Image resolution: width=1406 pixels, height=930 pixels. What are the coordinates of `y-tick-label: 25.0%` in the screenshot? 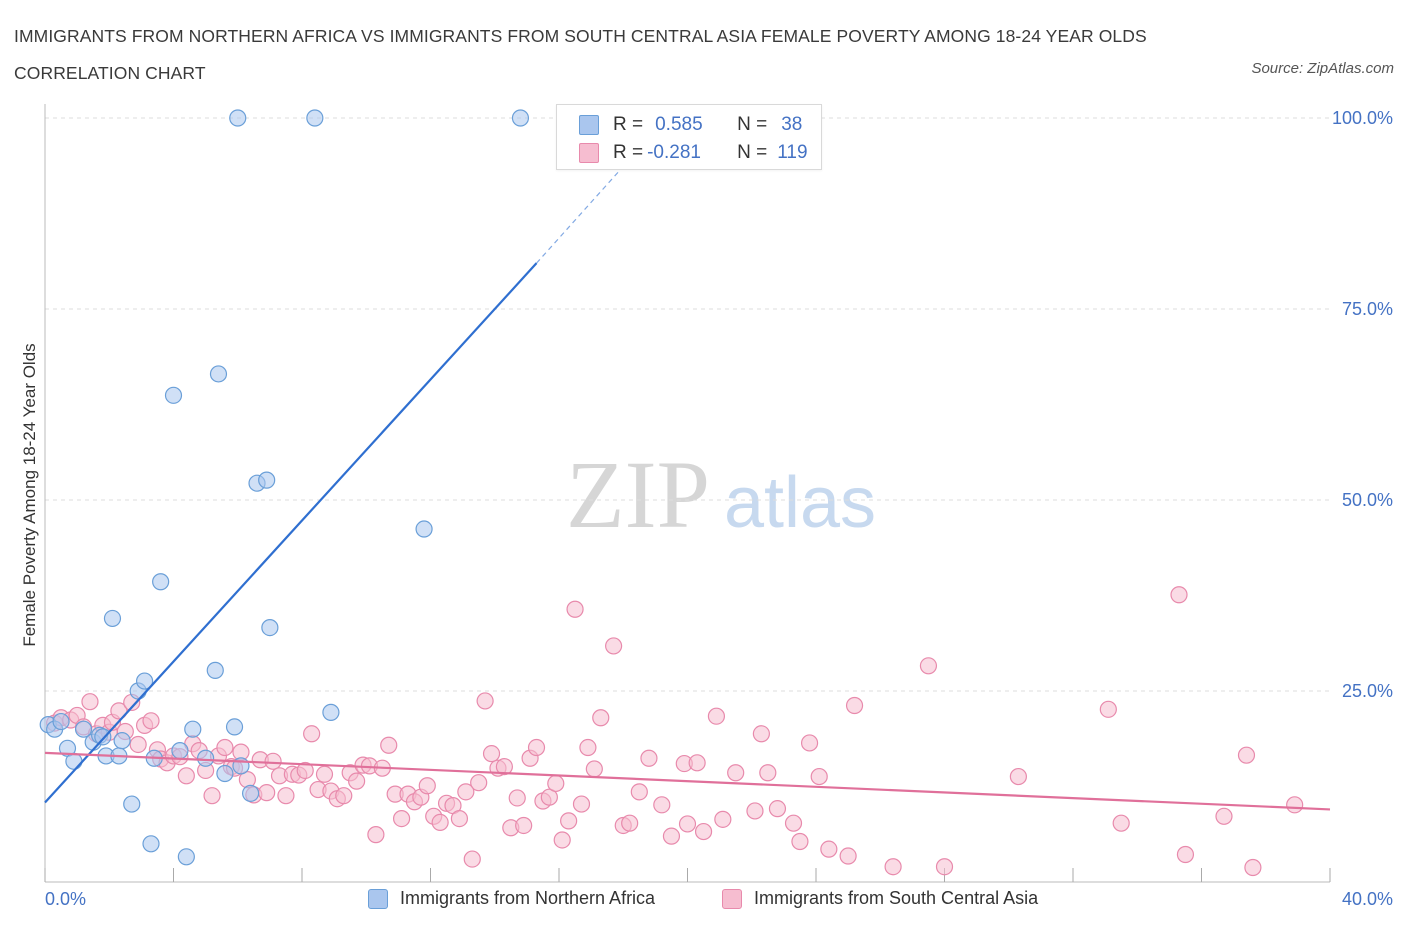 It's located at (1367, 691).